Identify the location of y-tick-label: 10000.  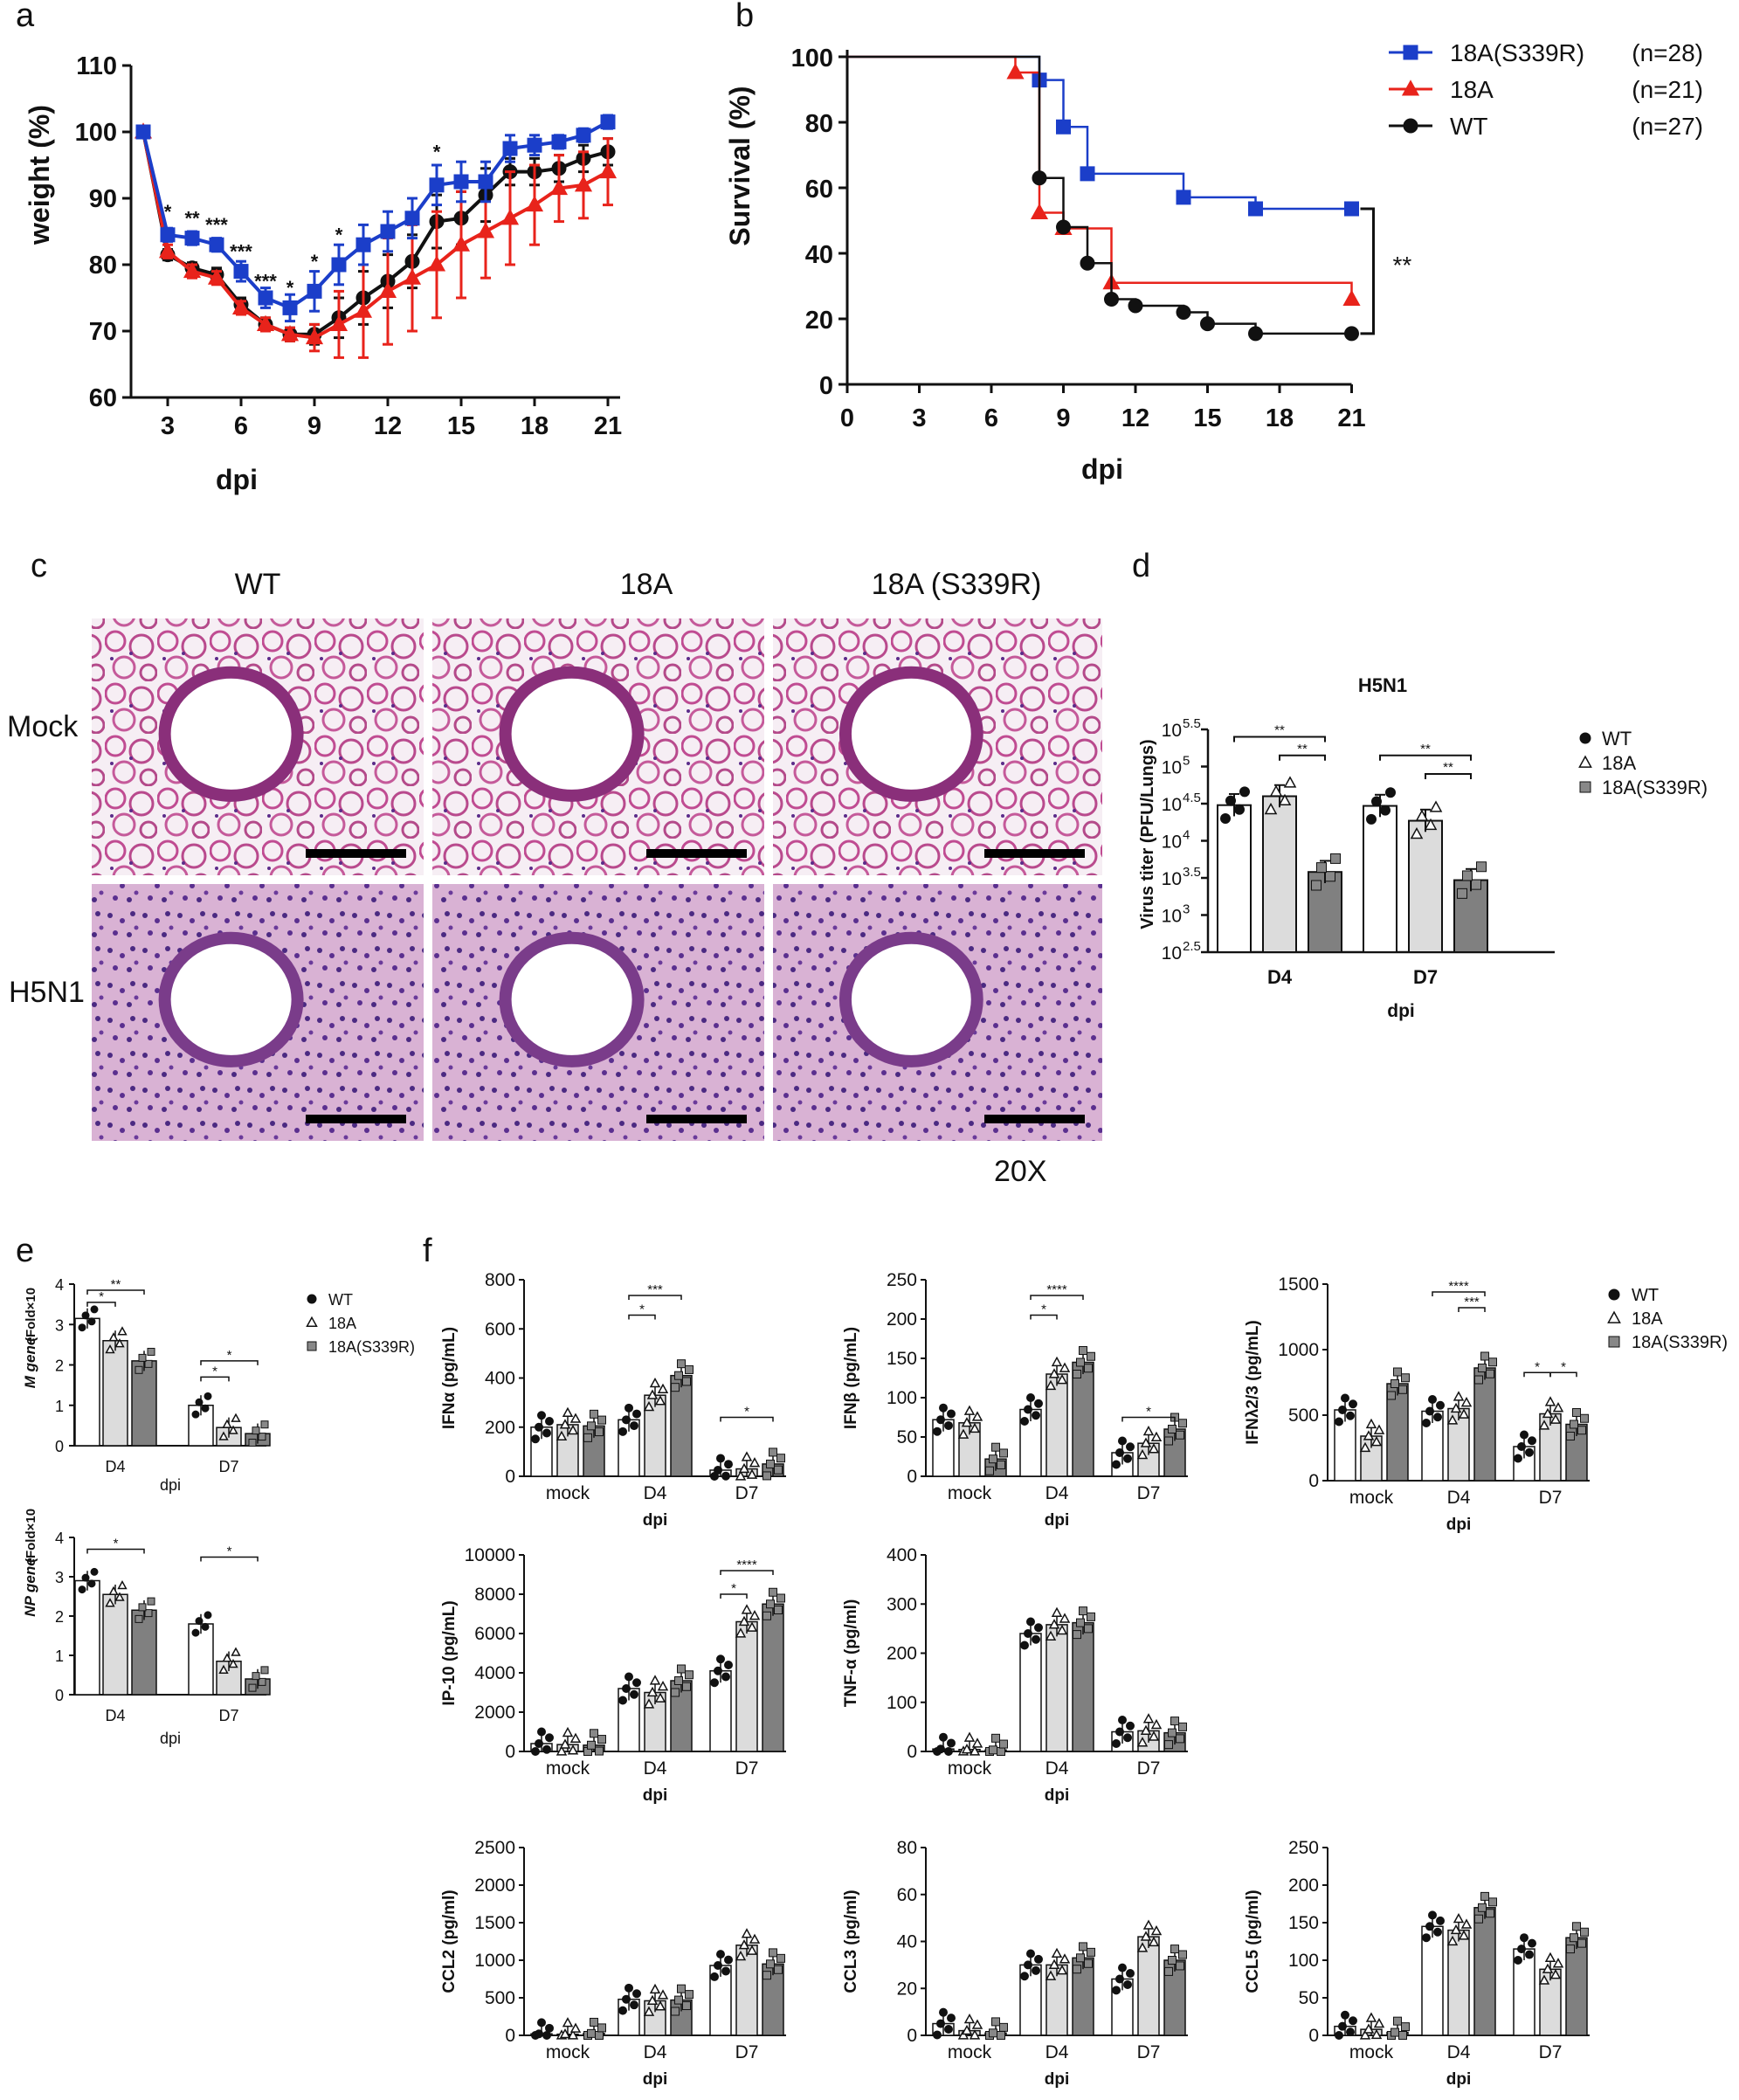
(490, 1555).